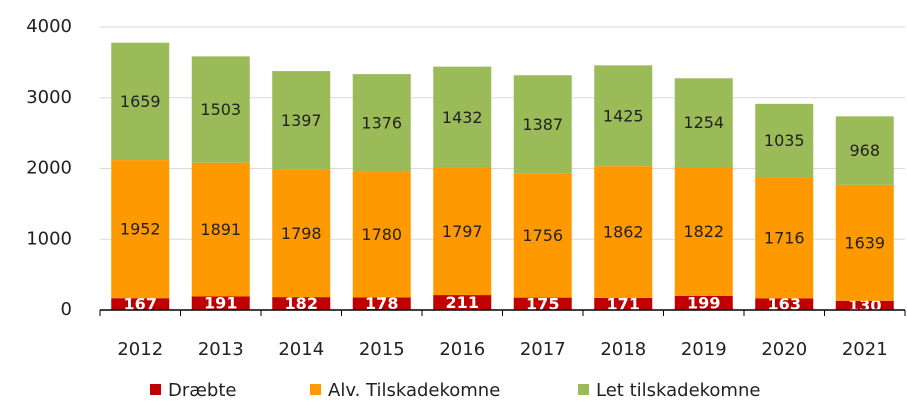 Image resolution: width=907 pixels, height=405 pixels. I want to click on legend-label: Dræbte, so click(202, 390).